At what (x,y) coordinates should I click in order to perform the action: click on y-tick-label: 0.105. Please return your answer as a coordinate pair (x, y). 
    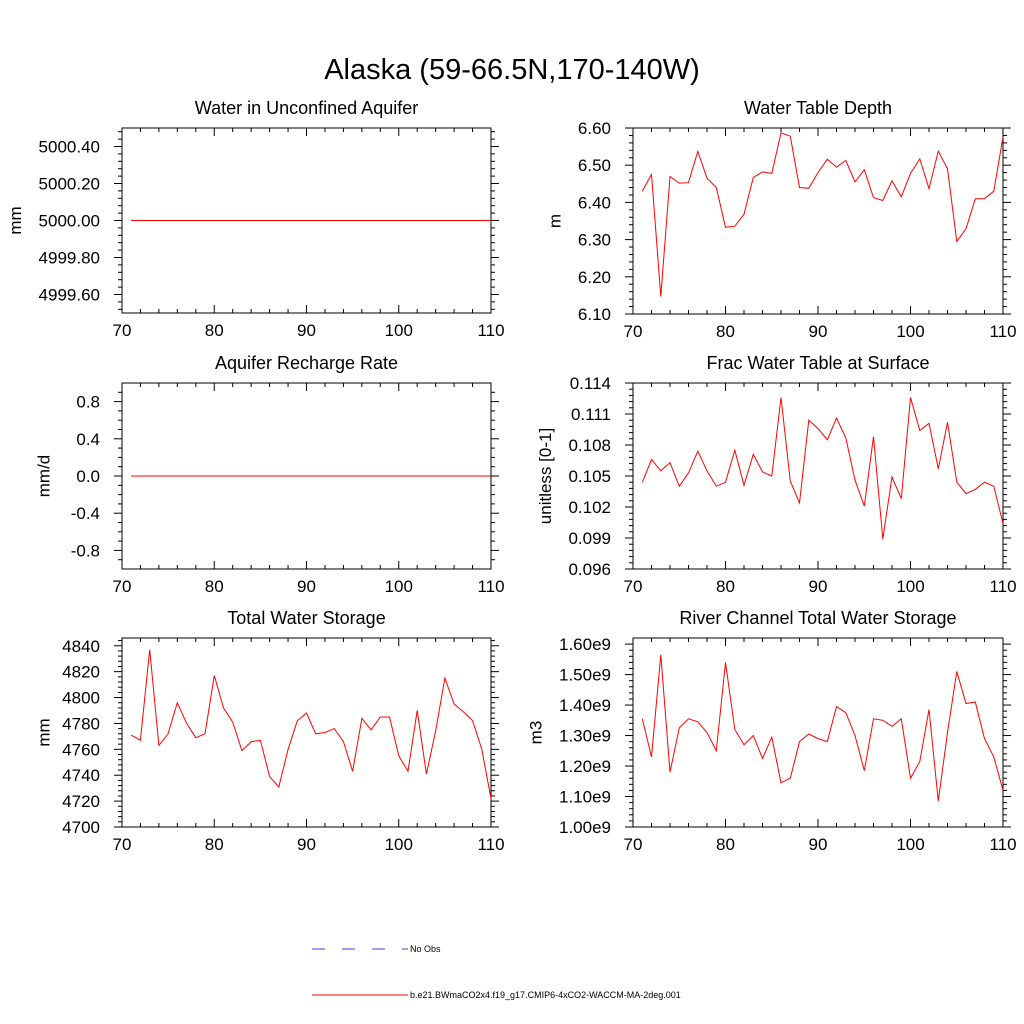
    Looking at the image, I should click on (589, 476).